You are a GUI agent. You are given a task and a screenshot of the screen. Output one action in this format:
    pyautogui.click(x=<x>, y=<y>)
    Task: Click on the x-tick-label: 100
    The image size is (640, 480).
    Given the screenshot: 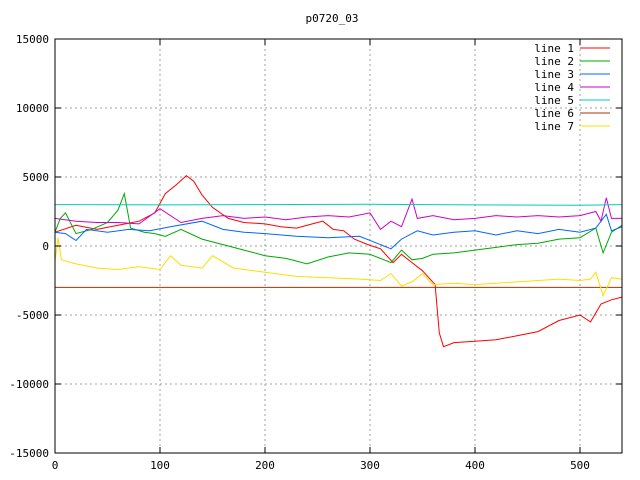 What is the action you would take?
    pyautogui.click(x=160, y=465)
    